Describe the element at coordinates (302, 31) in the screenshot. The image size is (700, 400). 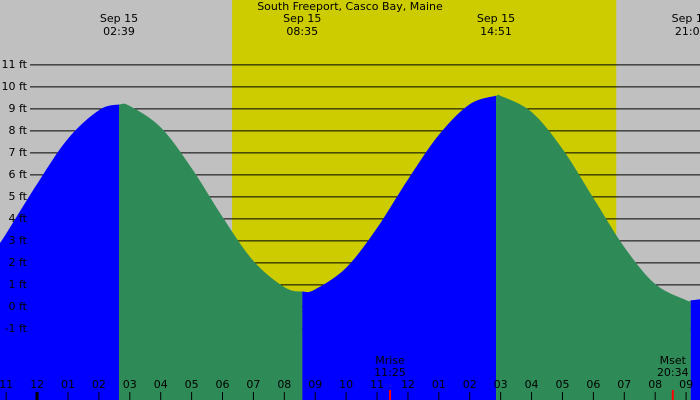
I see `extreme-time: 08:35` at that location.